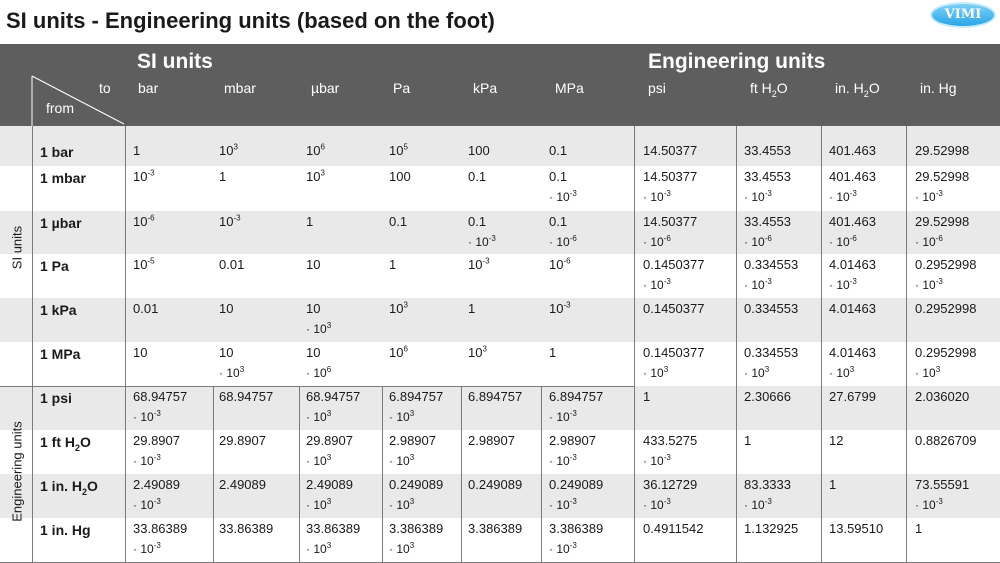 Image resolution: width=1000 pixels, height=563 pixels. I want to click on label-text: 1 in. Hg, so click(65, 530).